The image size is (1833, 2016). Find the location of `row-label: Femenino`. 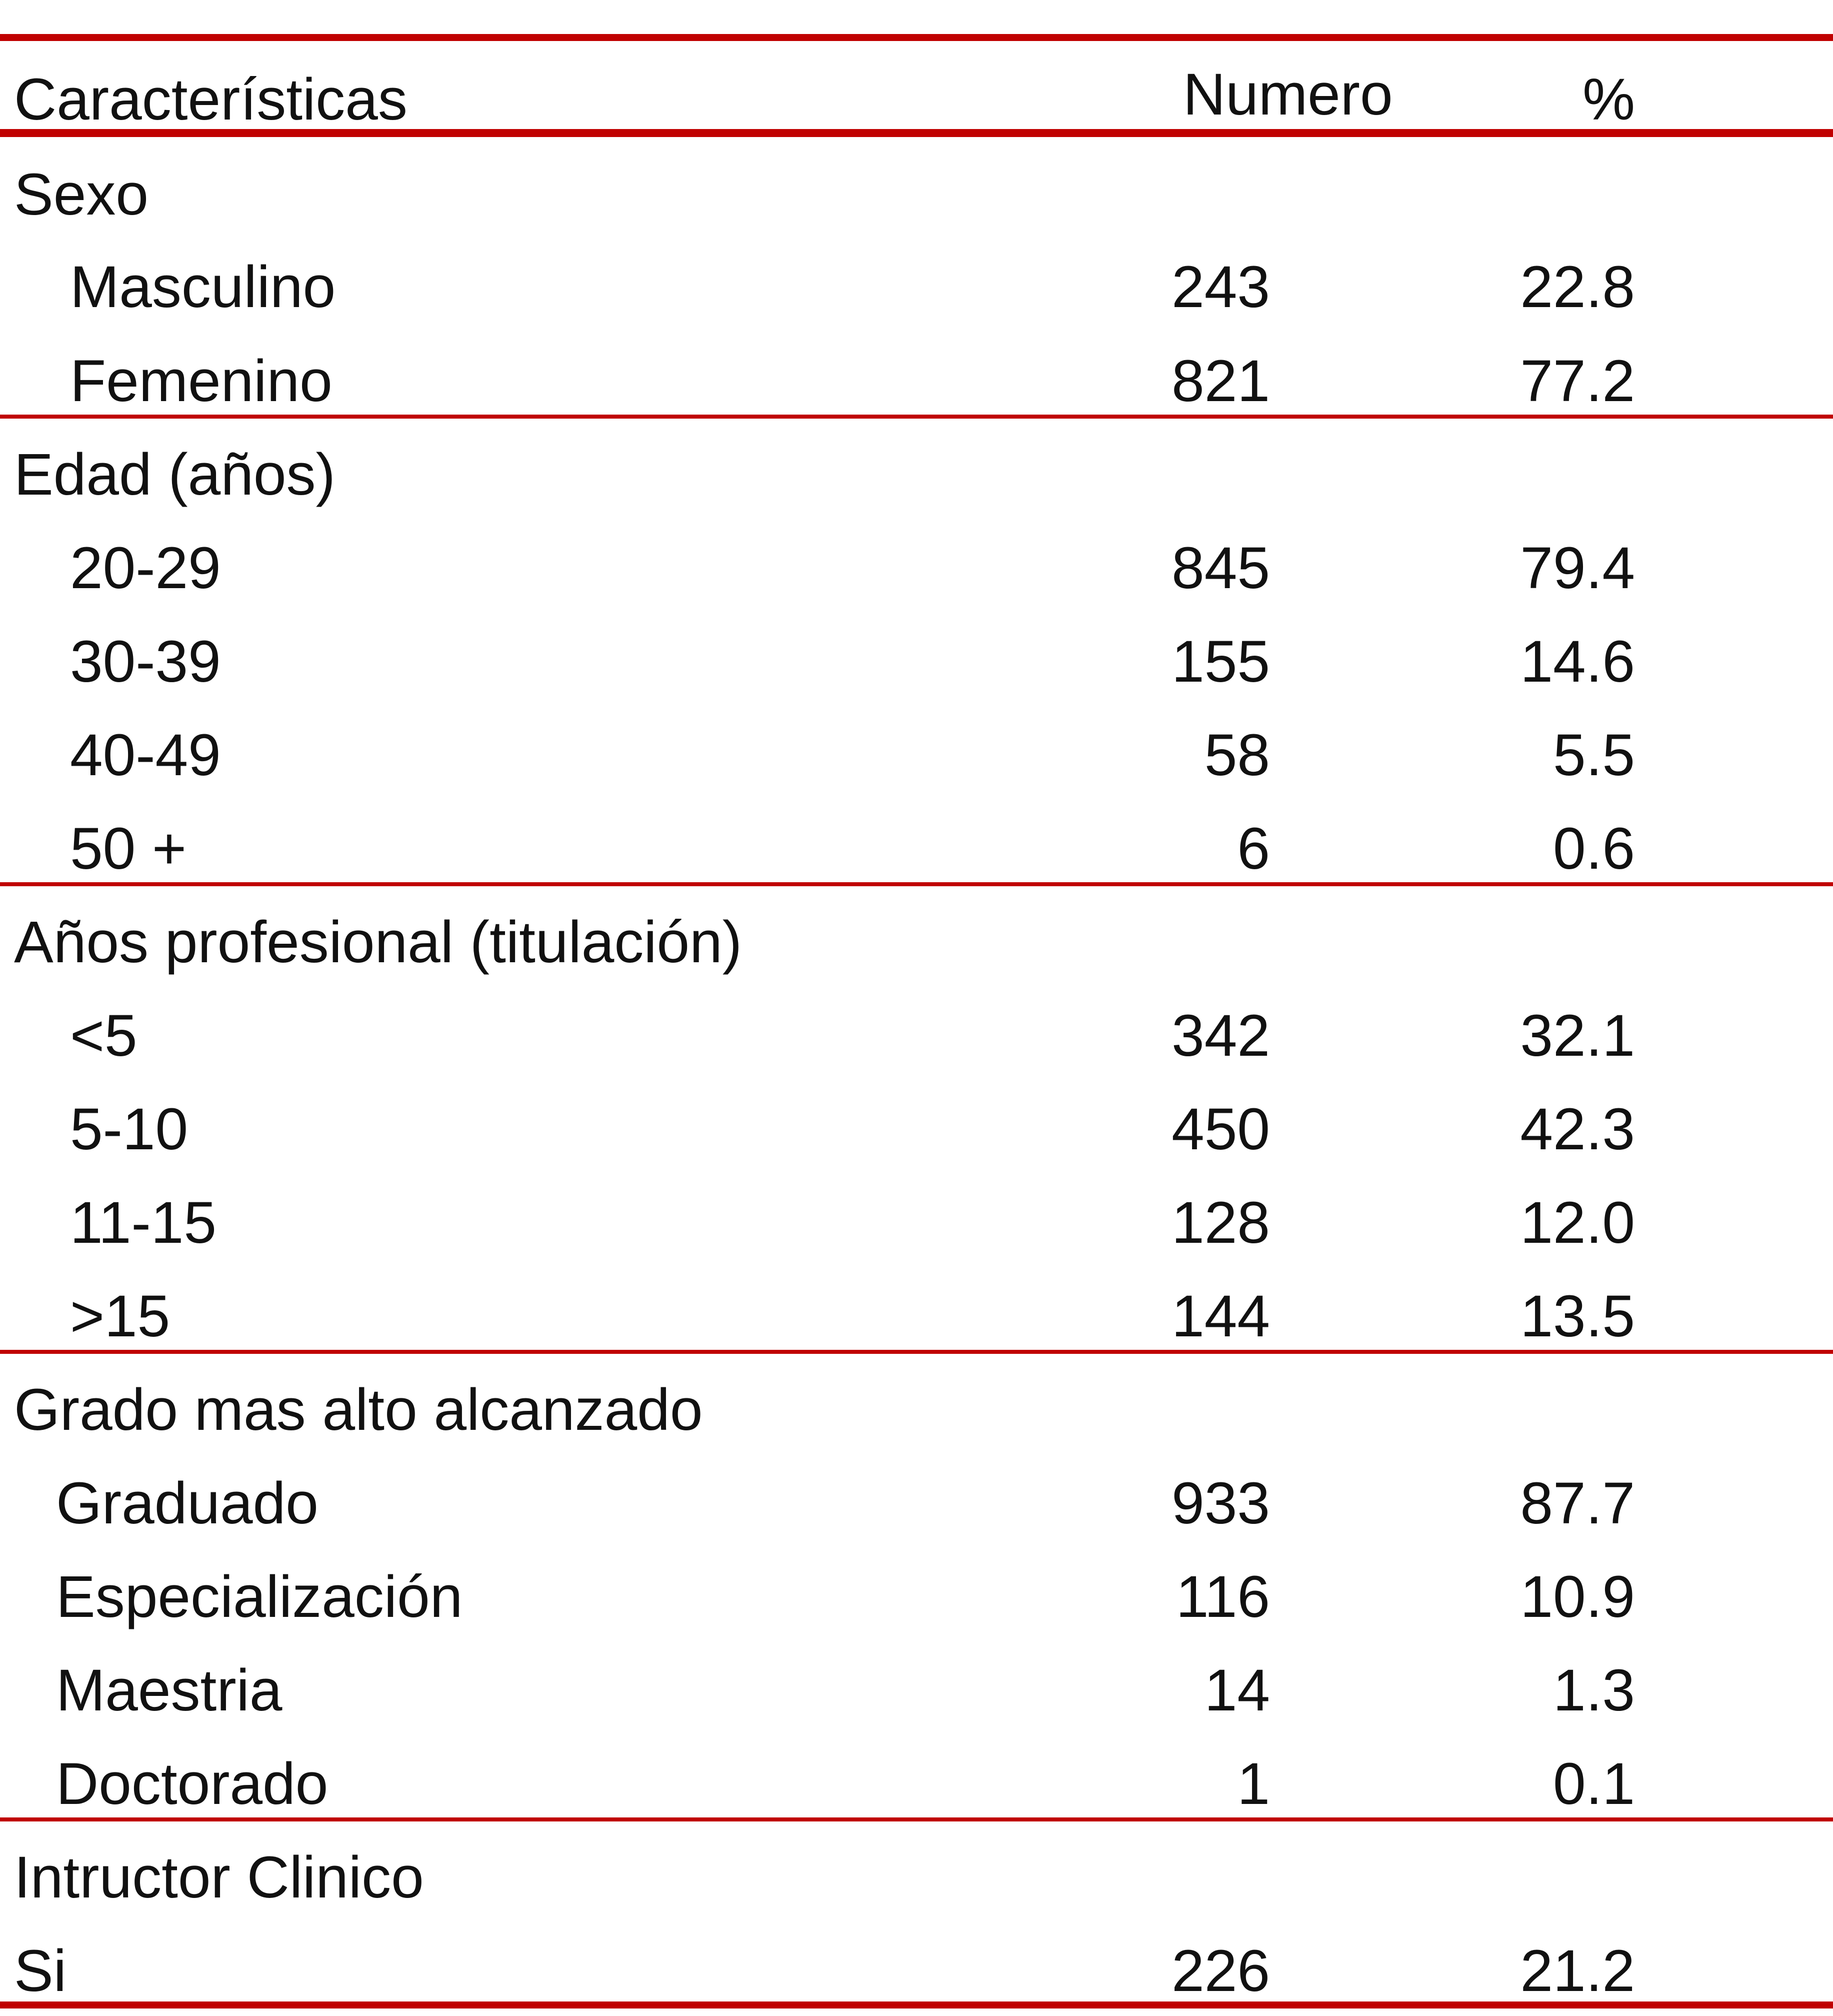

row-label: Femenino is located at coordinates (201, 381).